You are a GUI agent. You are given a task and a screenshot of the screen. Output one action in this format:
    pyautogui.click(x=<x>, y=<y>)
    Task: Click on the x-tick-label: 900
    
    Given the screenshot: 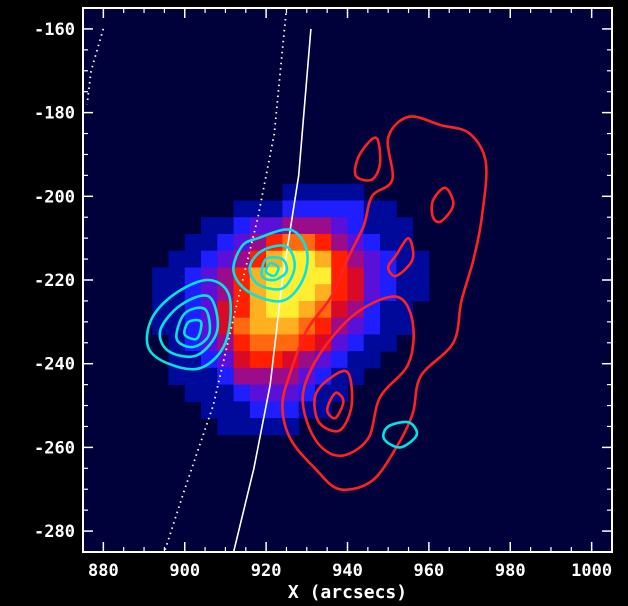 What is the action you would take?
    pyautogui.click(x=184, y=571)
    